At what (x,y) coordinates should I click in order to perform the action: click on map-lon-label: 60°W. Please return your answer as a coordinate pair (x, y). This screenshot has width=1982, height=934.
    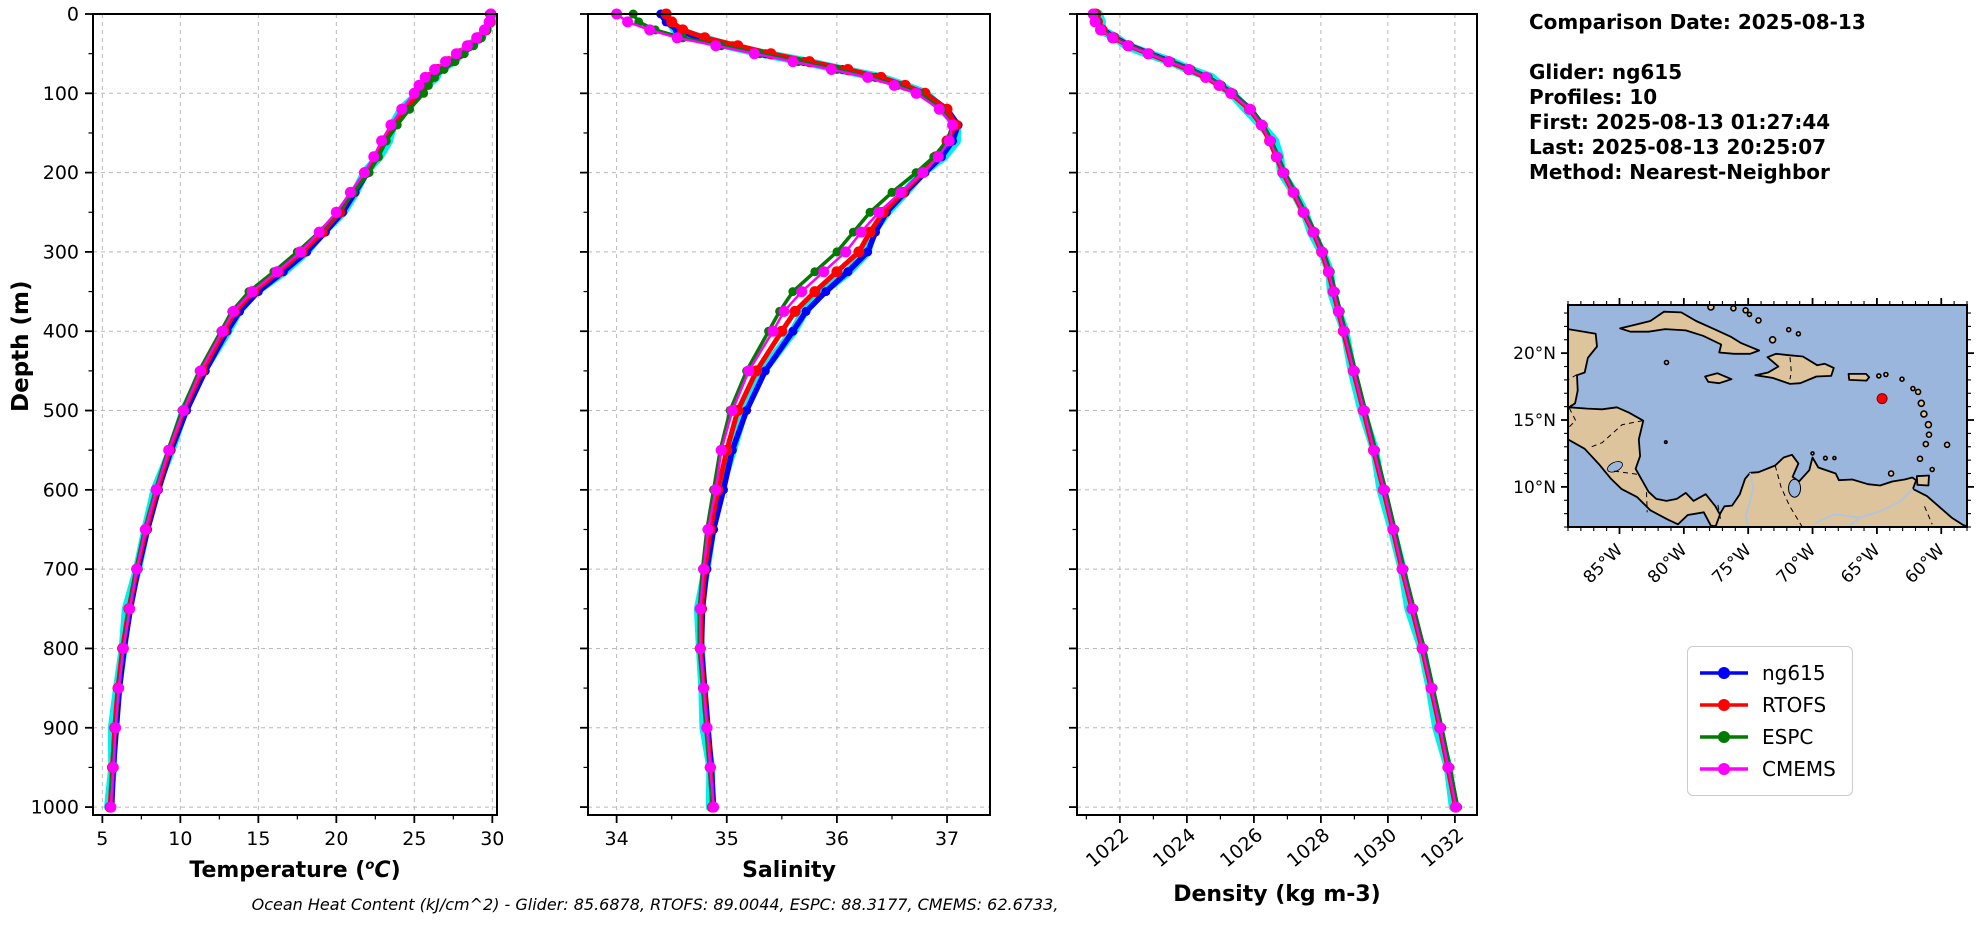
    Looking at the image, I should click on (1924, 563).